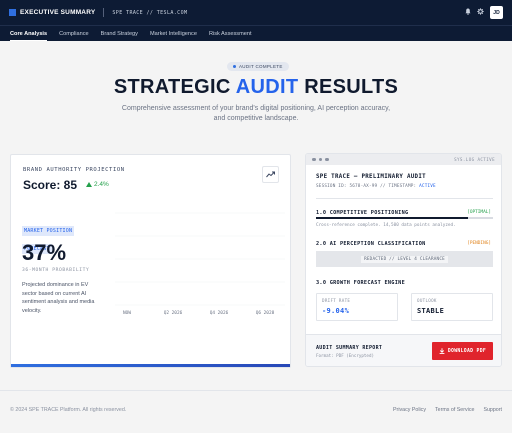  Describe the element at coordinates (119, 33) in the screenshot. I see `tab-brand-strategy: Brand Strategy` at that location.